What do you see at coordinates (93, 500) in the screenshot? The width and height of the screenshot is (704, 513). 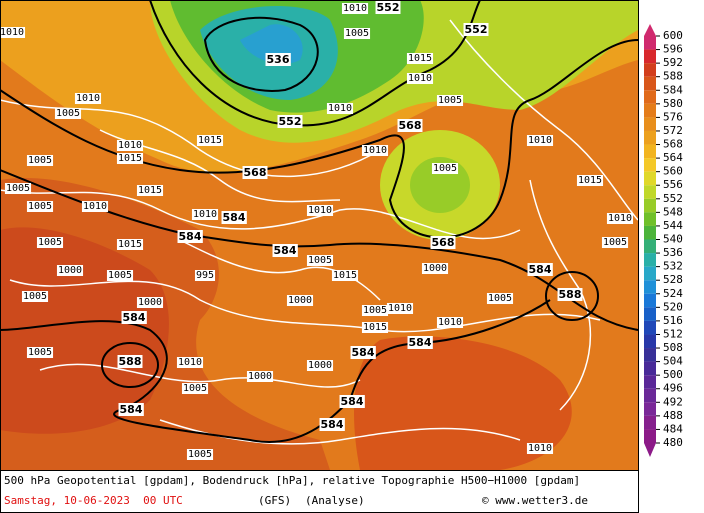 I see `footer-date: Samstag, 10-06-2023 00 UTC` at bounding box center [93, 500].